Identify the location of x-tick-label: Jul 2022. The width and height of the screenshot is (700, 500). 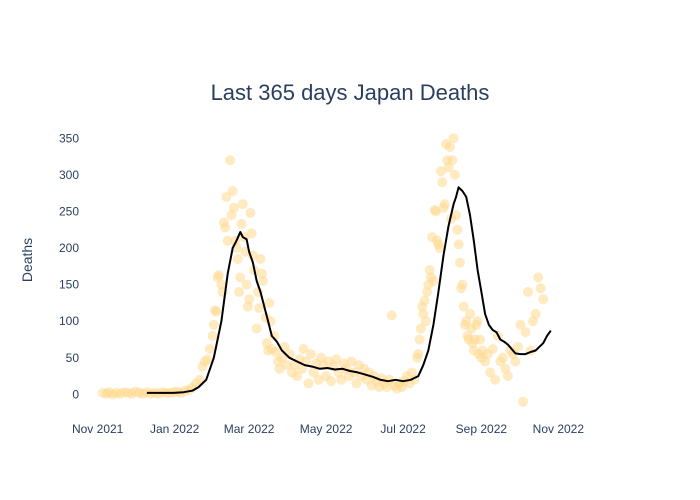
(403, 429).